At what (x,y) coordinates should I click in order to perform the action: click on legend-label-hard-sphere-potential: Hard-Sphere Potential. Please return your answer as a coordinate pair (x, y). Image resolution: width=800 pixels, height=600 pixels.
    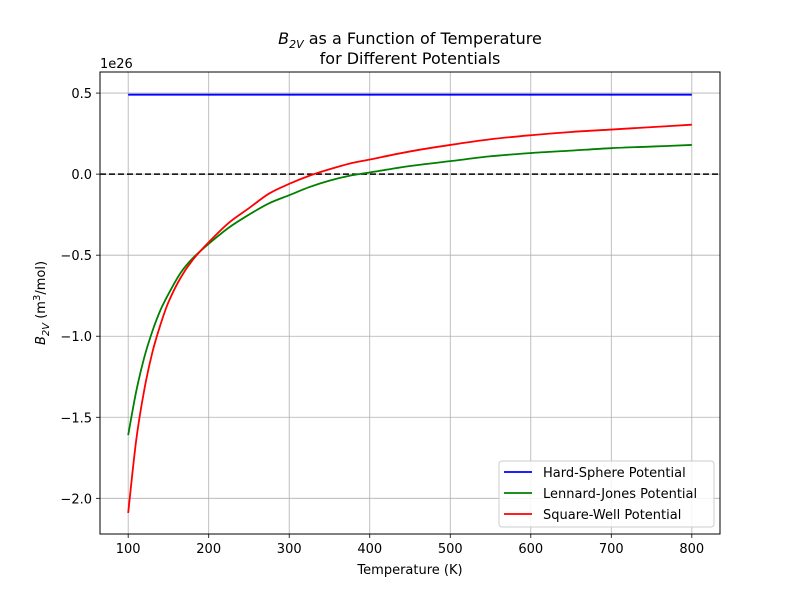
    Looking at the image, I should click on (614, 473).